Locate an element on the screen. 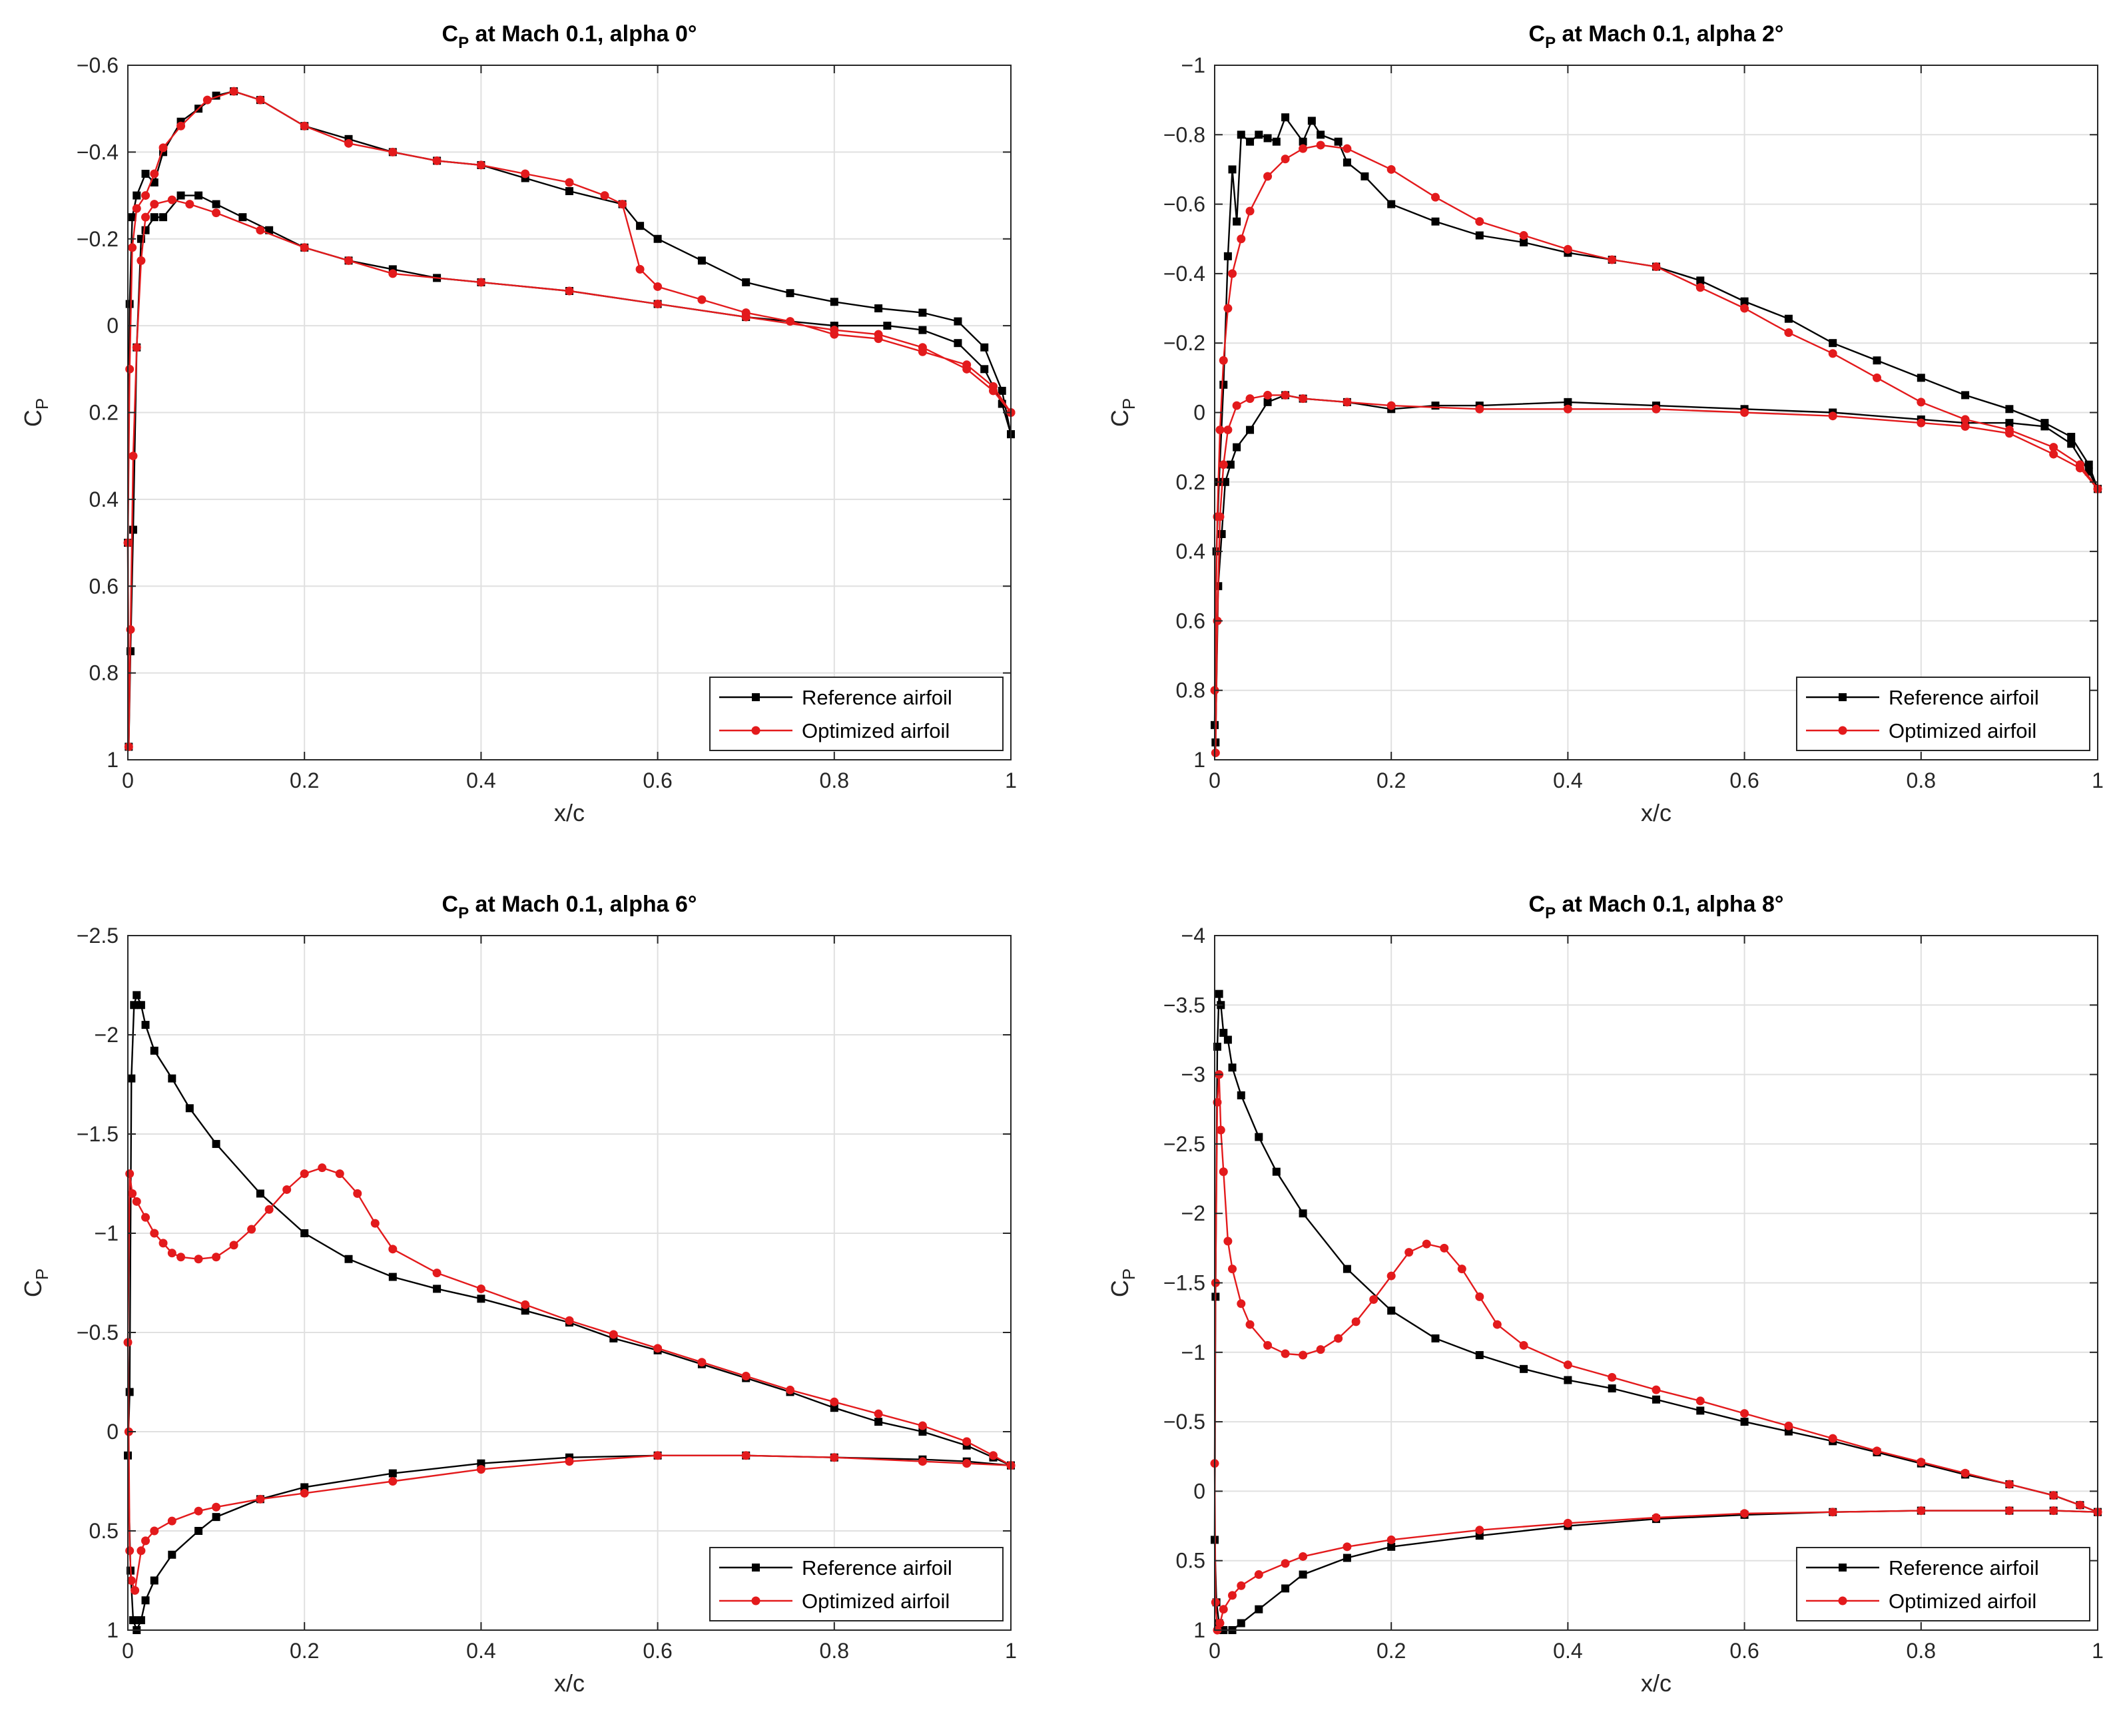 This screenshot has width=2113, height=1736. y-tick-label: −3 is located at coordinates (1193, 1075).